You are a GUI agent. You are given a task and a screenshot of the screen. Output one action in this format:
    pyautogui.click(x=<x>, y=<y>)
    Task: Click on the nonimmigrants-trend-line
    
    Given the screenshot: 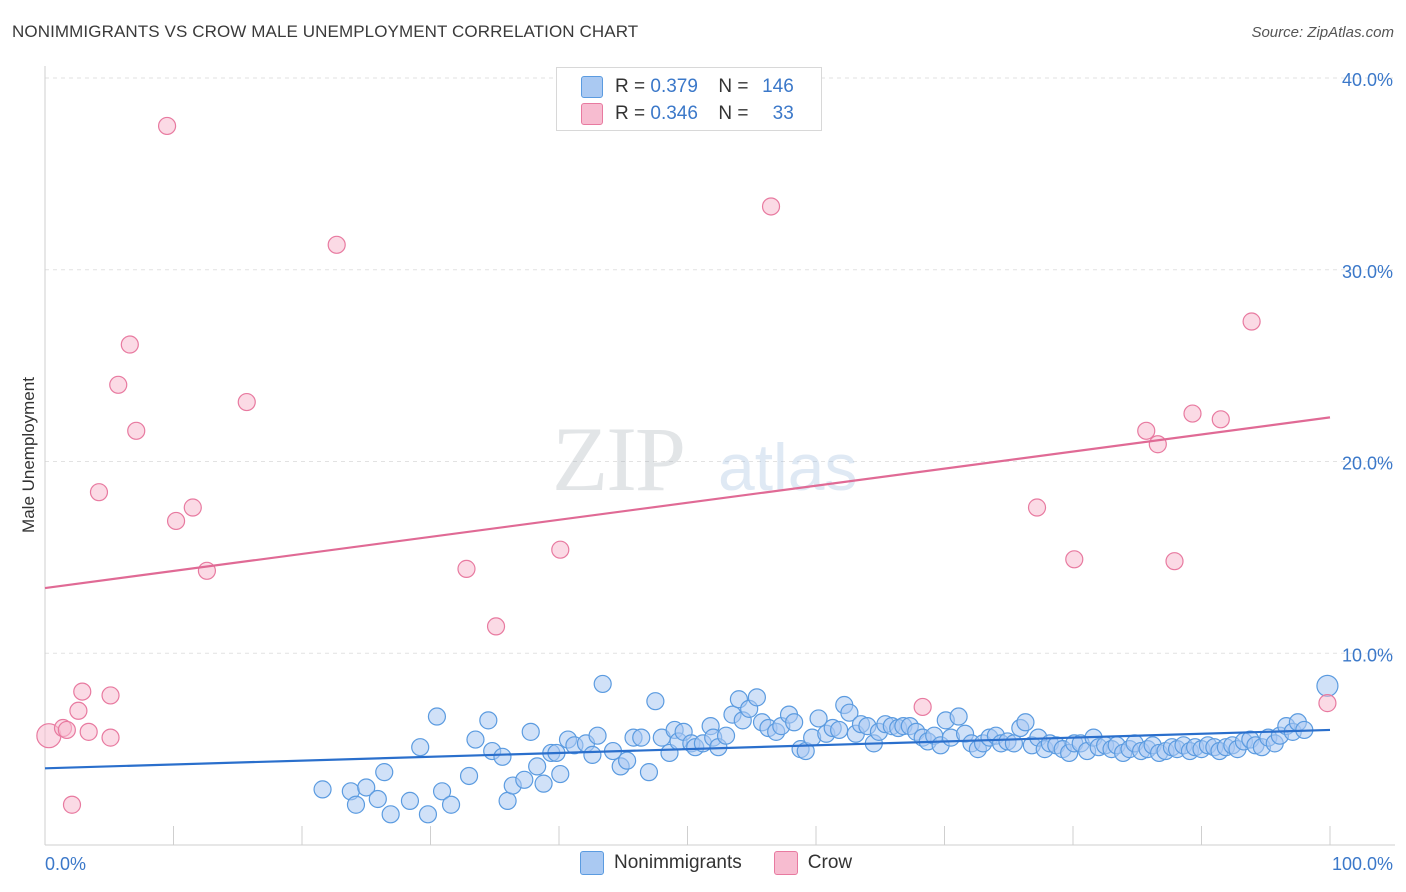 What is the action you would take?
    pyautogui.click(x=687, y=749)
    